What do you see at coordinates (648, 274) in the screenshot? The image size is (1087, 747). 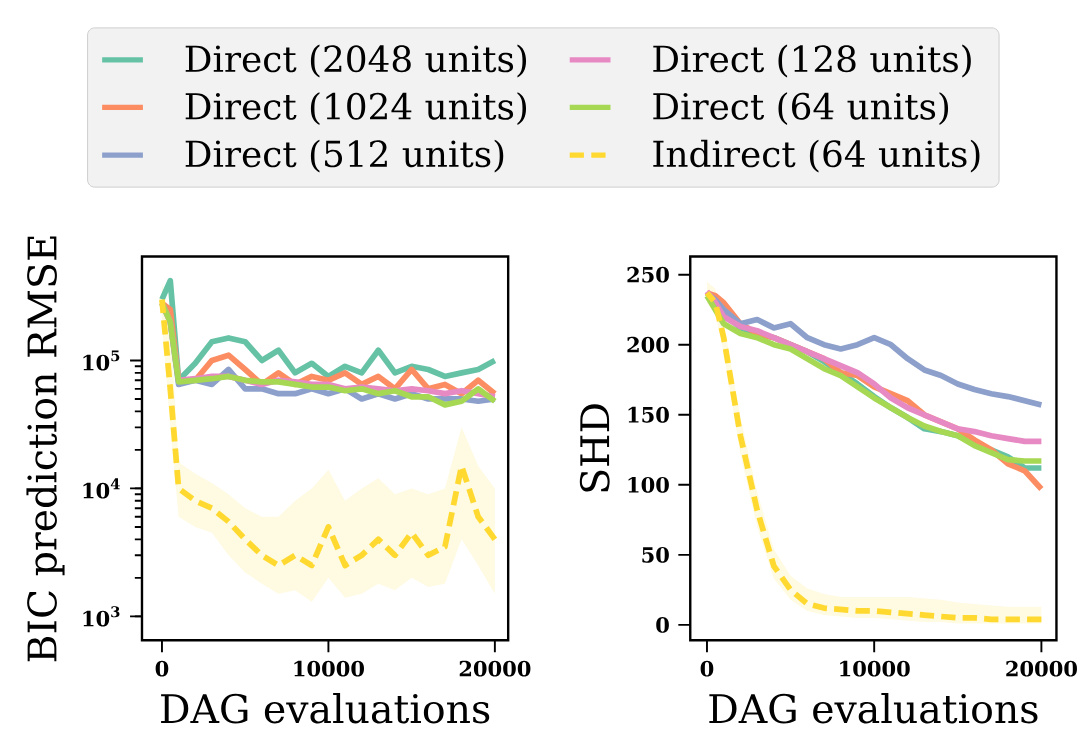 I see `y-tick-label: 250` at bounding box center [648, 274].